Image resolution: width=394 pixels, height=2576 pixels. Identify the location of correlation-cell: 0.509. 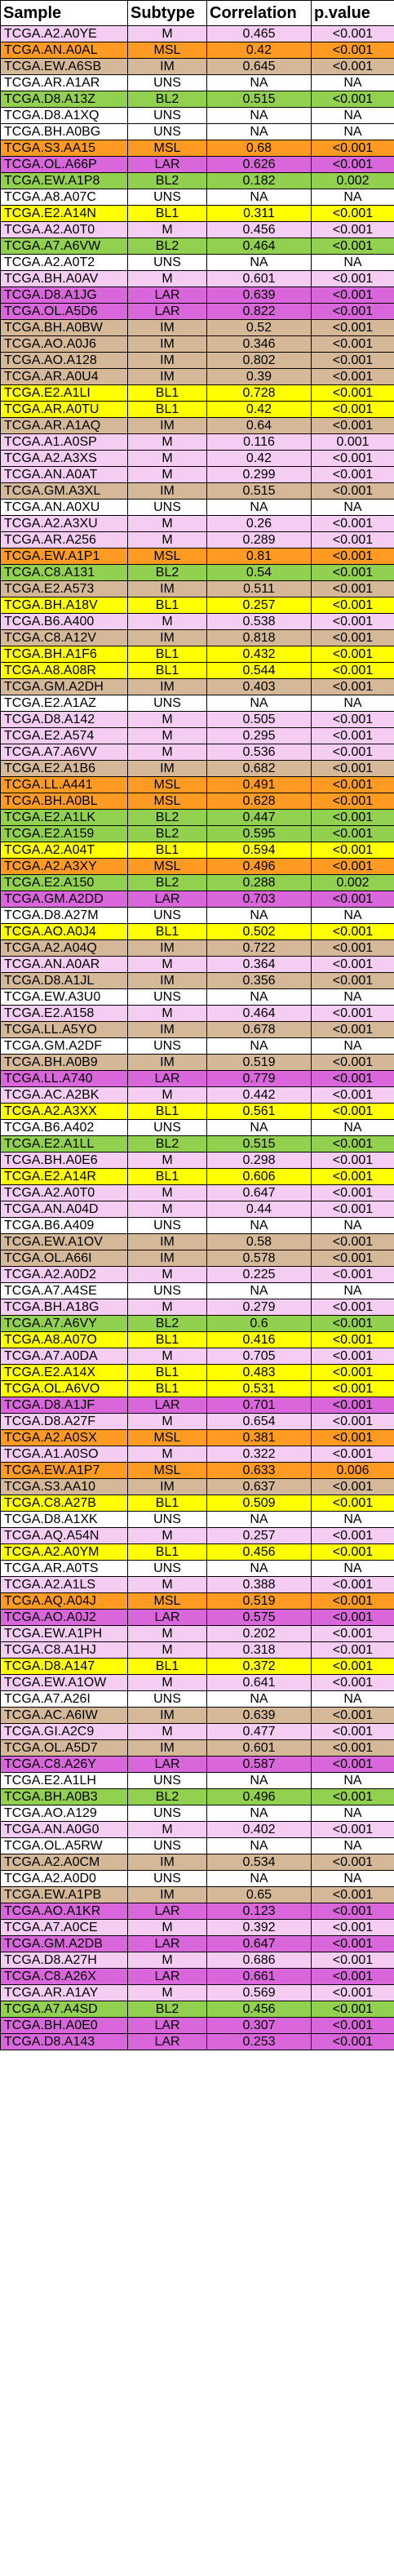
(259, 1503).